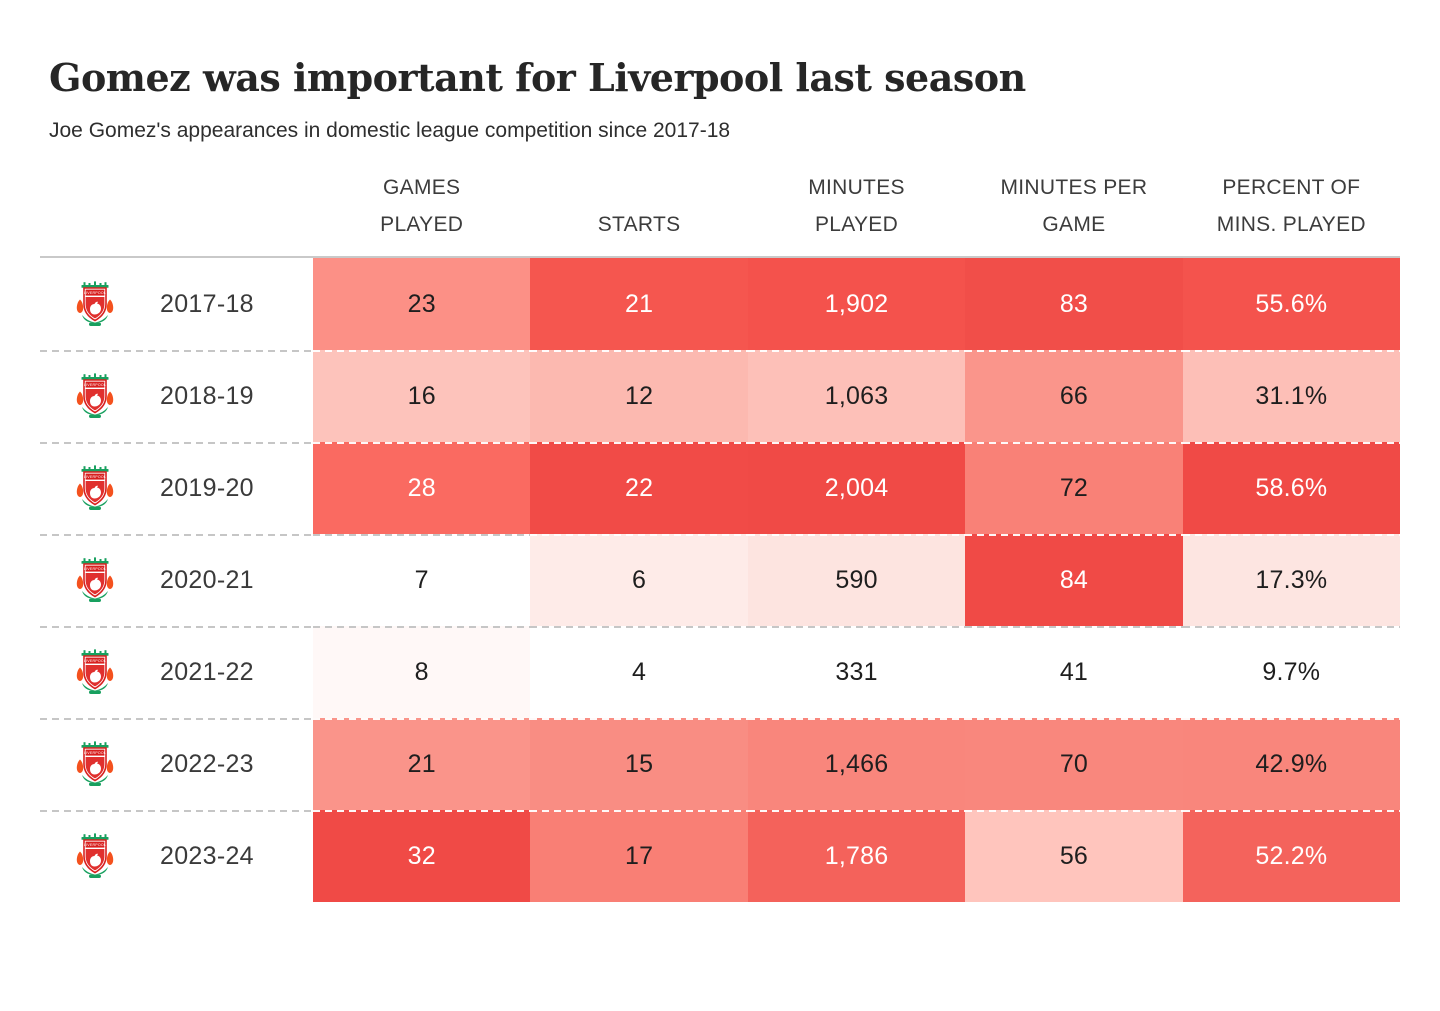 This screenshot has height=1011, width=1440. What do you see at coordinates (639, 304) in the screenshot?
I see `value-cell-starts: 21` at bounding box center [639, 304].